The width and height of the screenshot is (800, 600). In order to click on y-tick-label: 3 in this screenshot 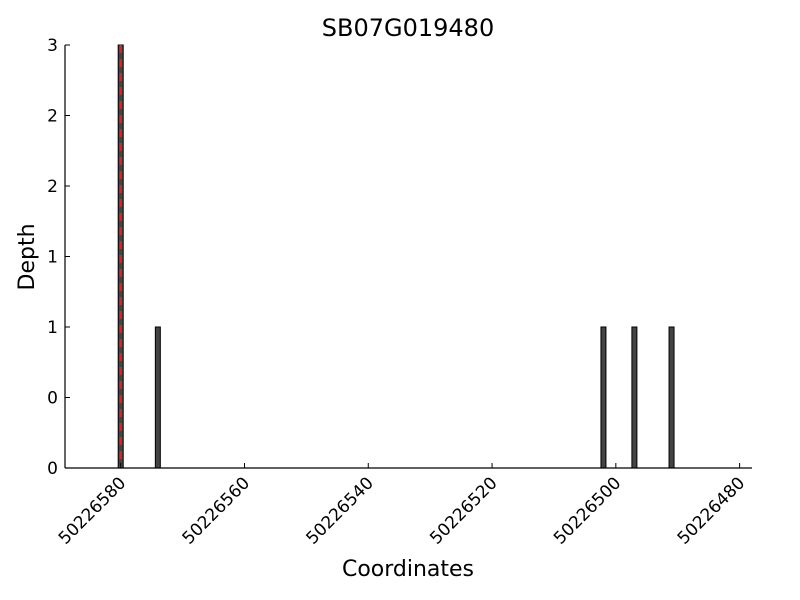, I will do `click(52, 46)`.